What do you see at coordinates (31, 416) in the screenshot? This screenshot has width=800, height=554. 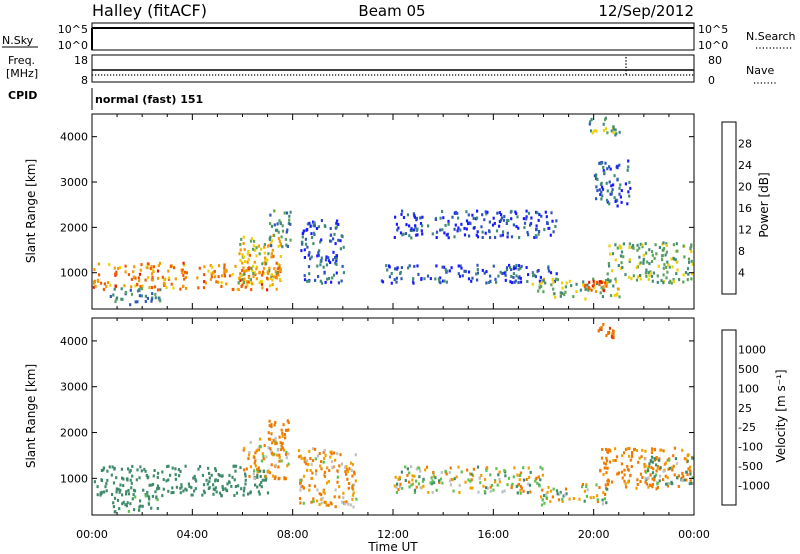 I see `velocity-ylabel: Slant Range [km]` at bounding box center [31, 416].